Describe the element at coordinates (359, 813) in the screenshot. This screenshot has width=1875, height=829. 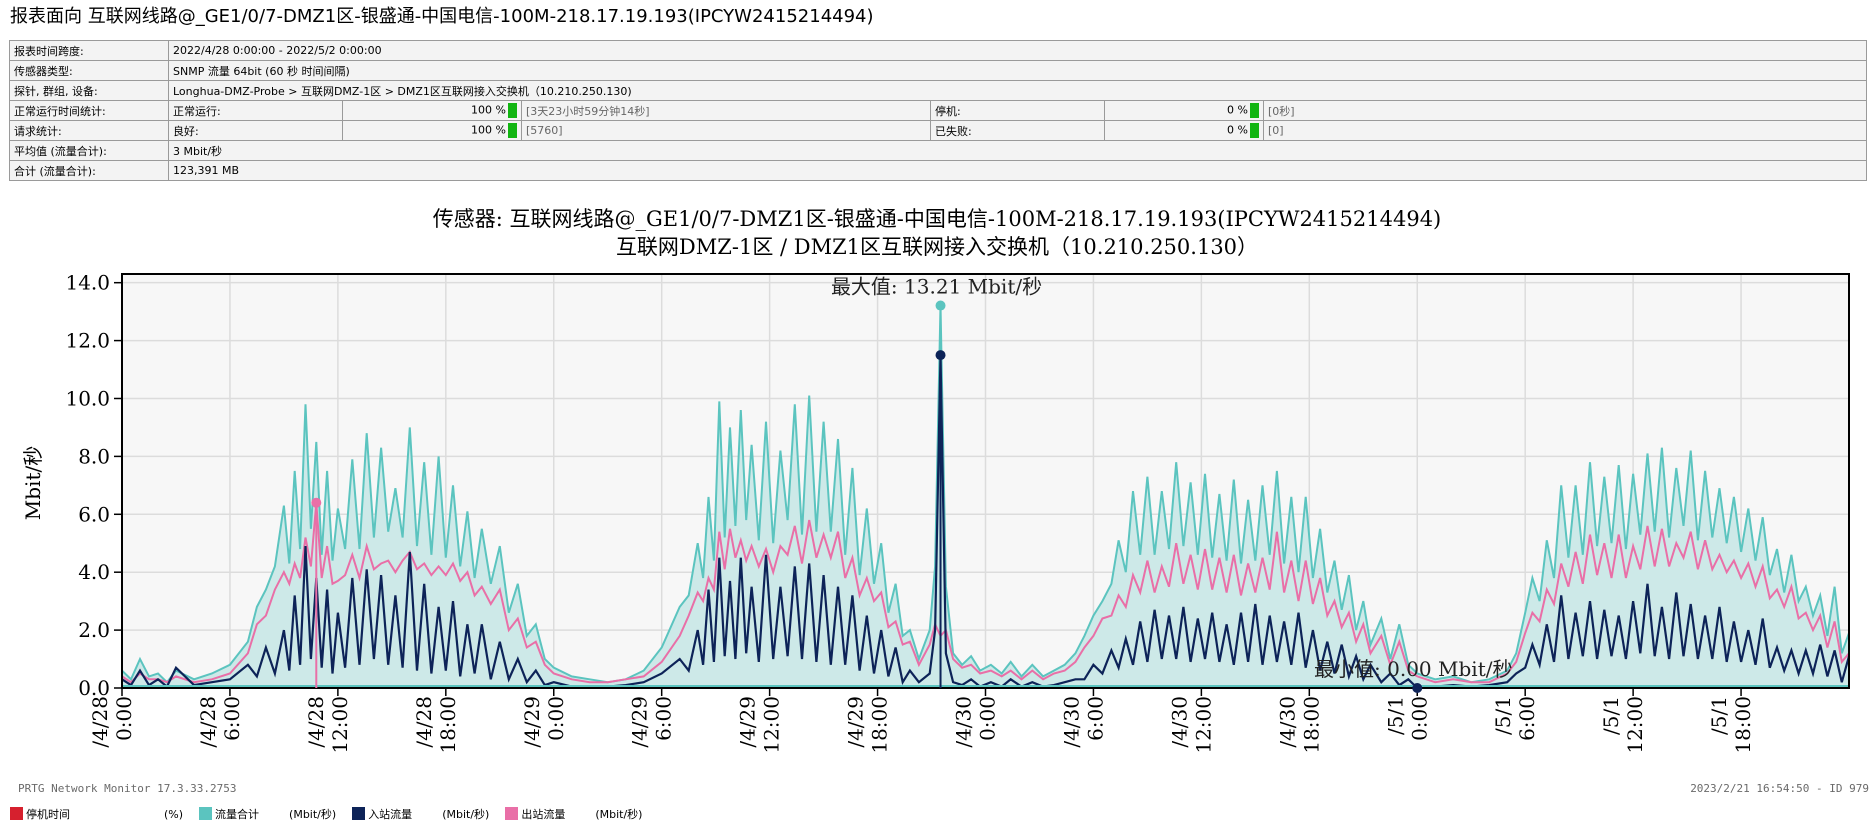
I see `legend-swatch-inbound` at that location.